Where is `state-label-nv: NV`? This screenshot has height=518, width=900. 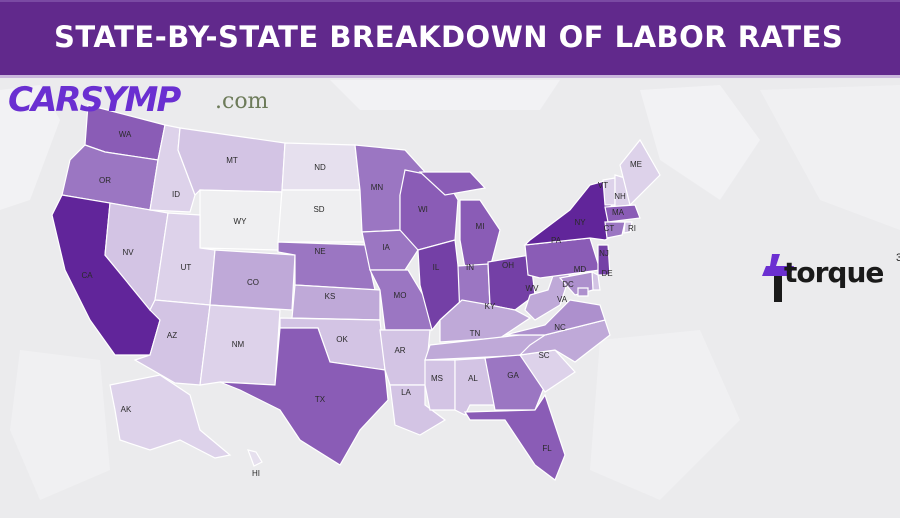 state-label-nv: NV is located at coordinates (128, 252).